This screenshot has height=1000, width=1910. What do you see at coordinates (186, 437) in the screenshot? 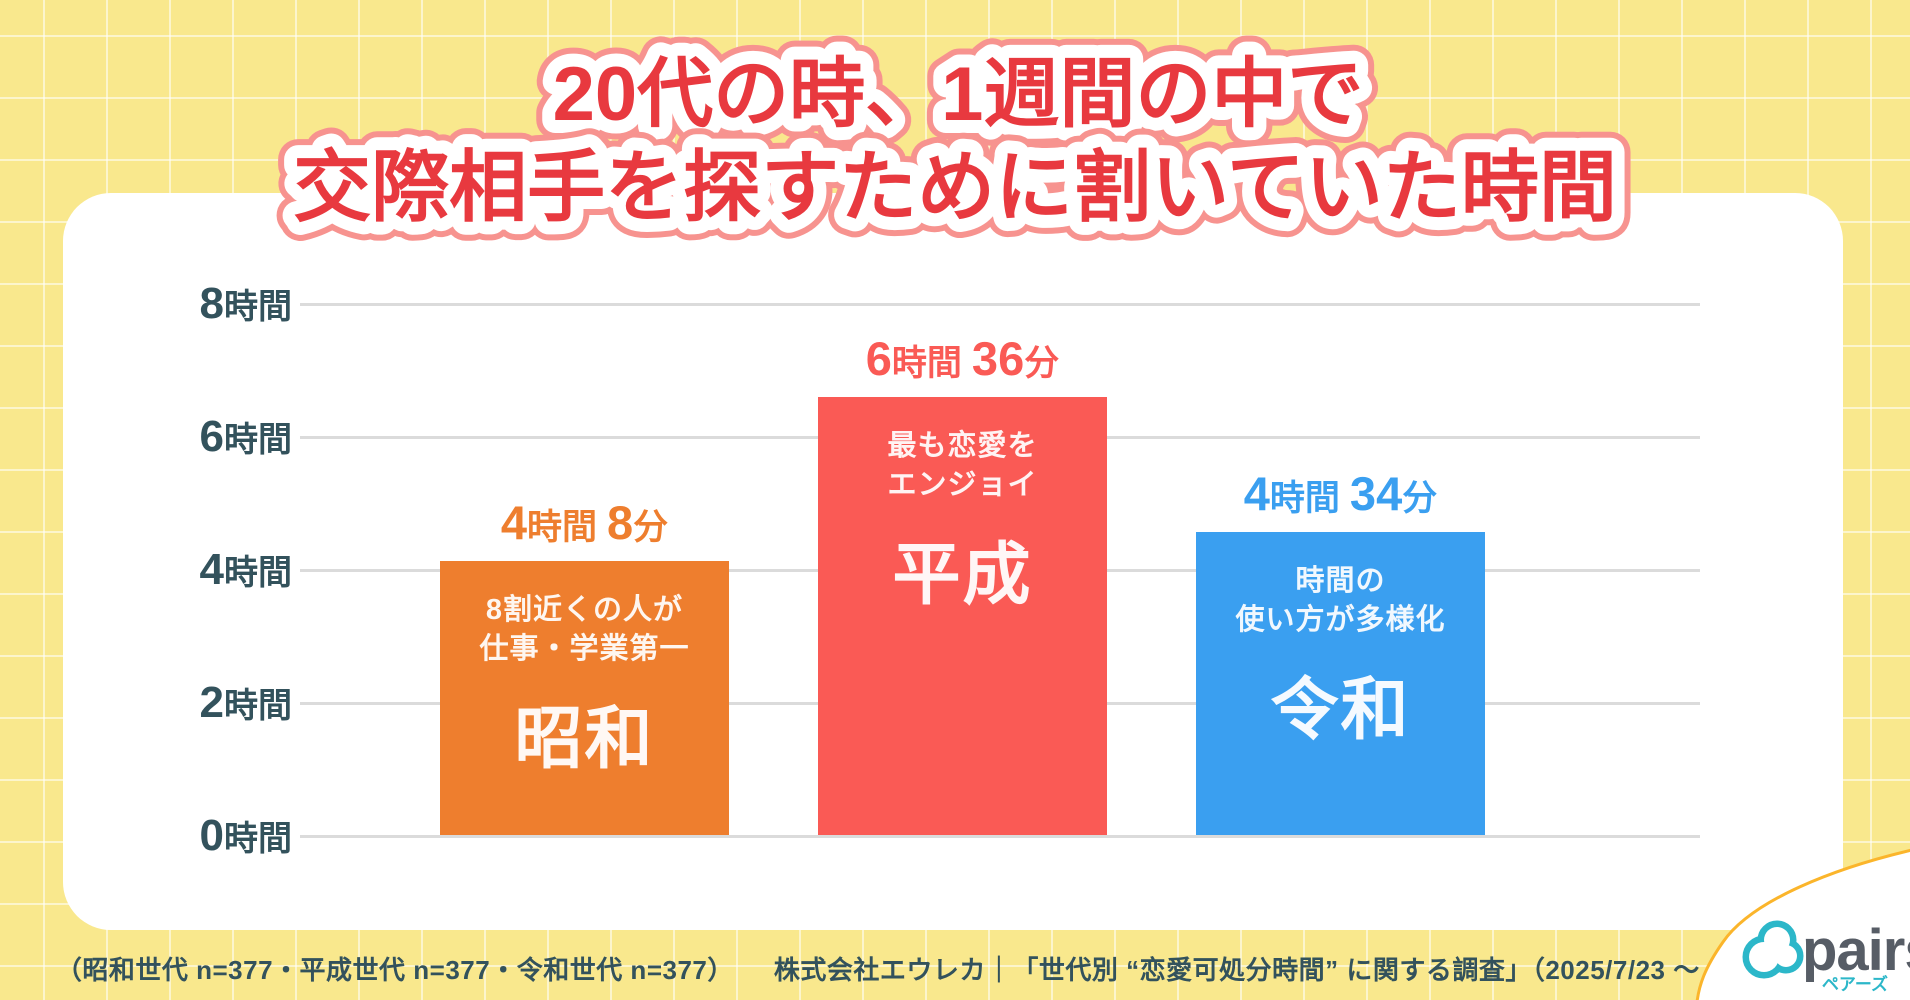
I see `y-tick-6h: 6時間` at bounding box center [186, 437].